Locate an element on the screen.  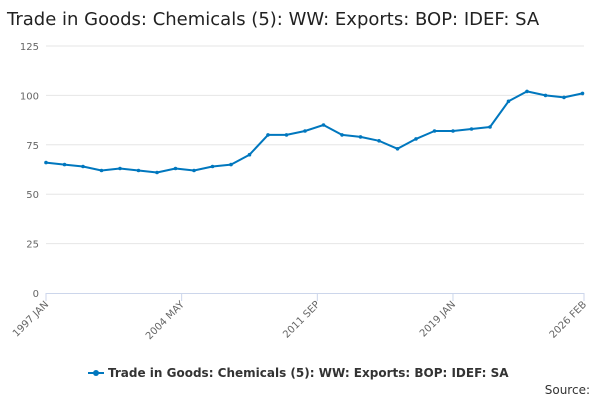
x-tick-label: 1997 JAN is located at coordinates (31, 319).